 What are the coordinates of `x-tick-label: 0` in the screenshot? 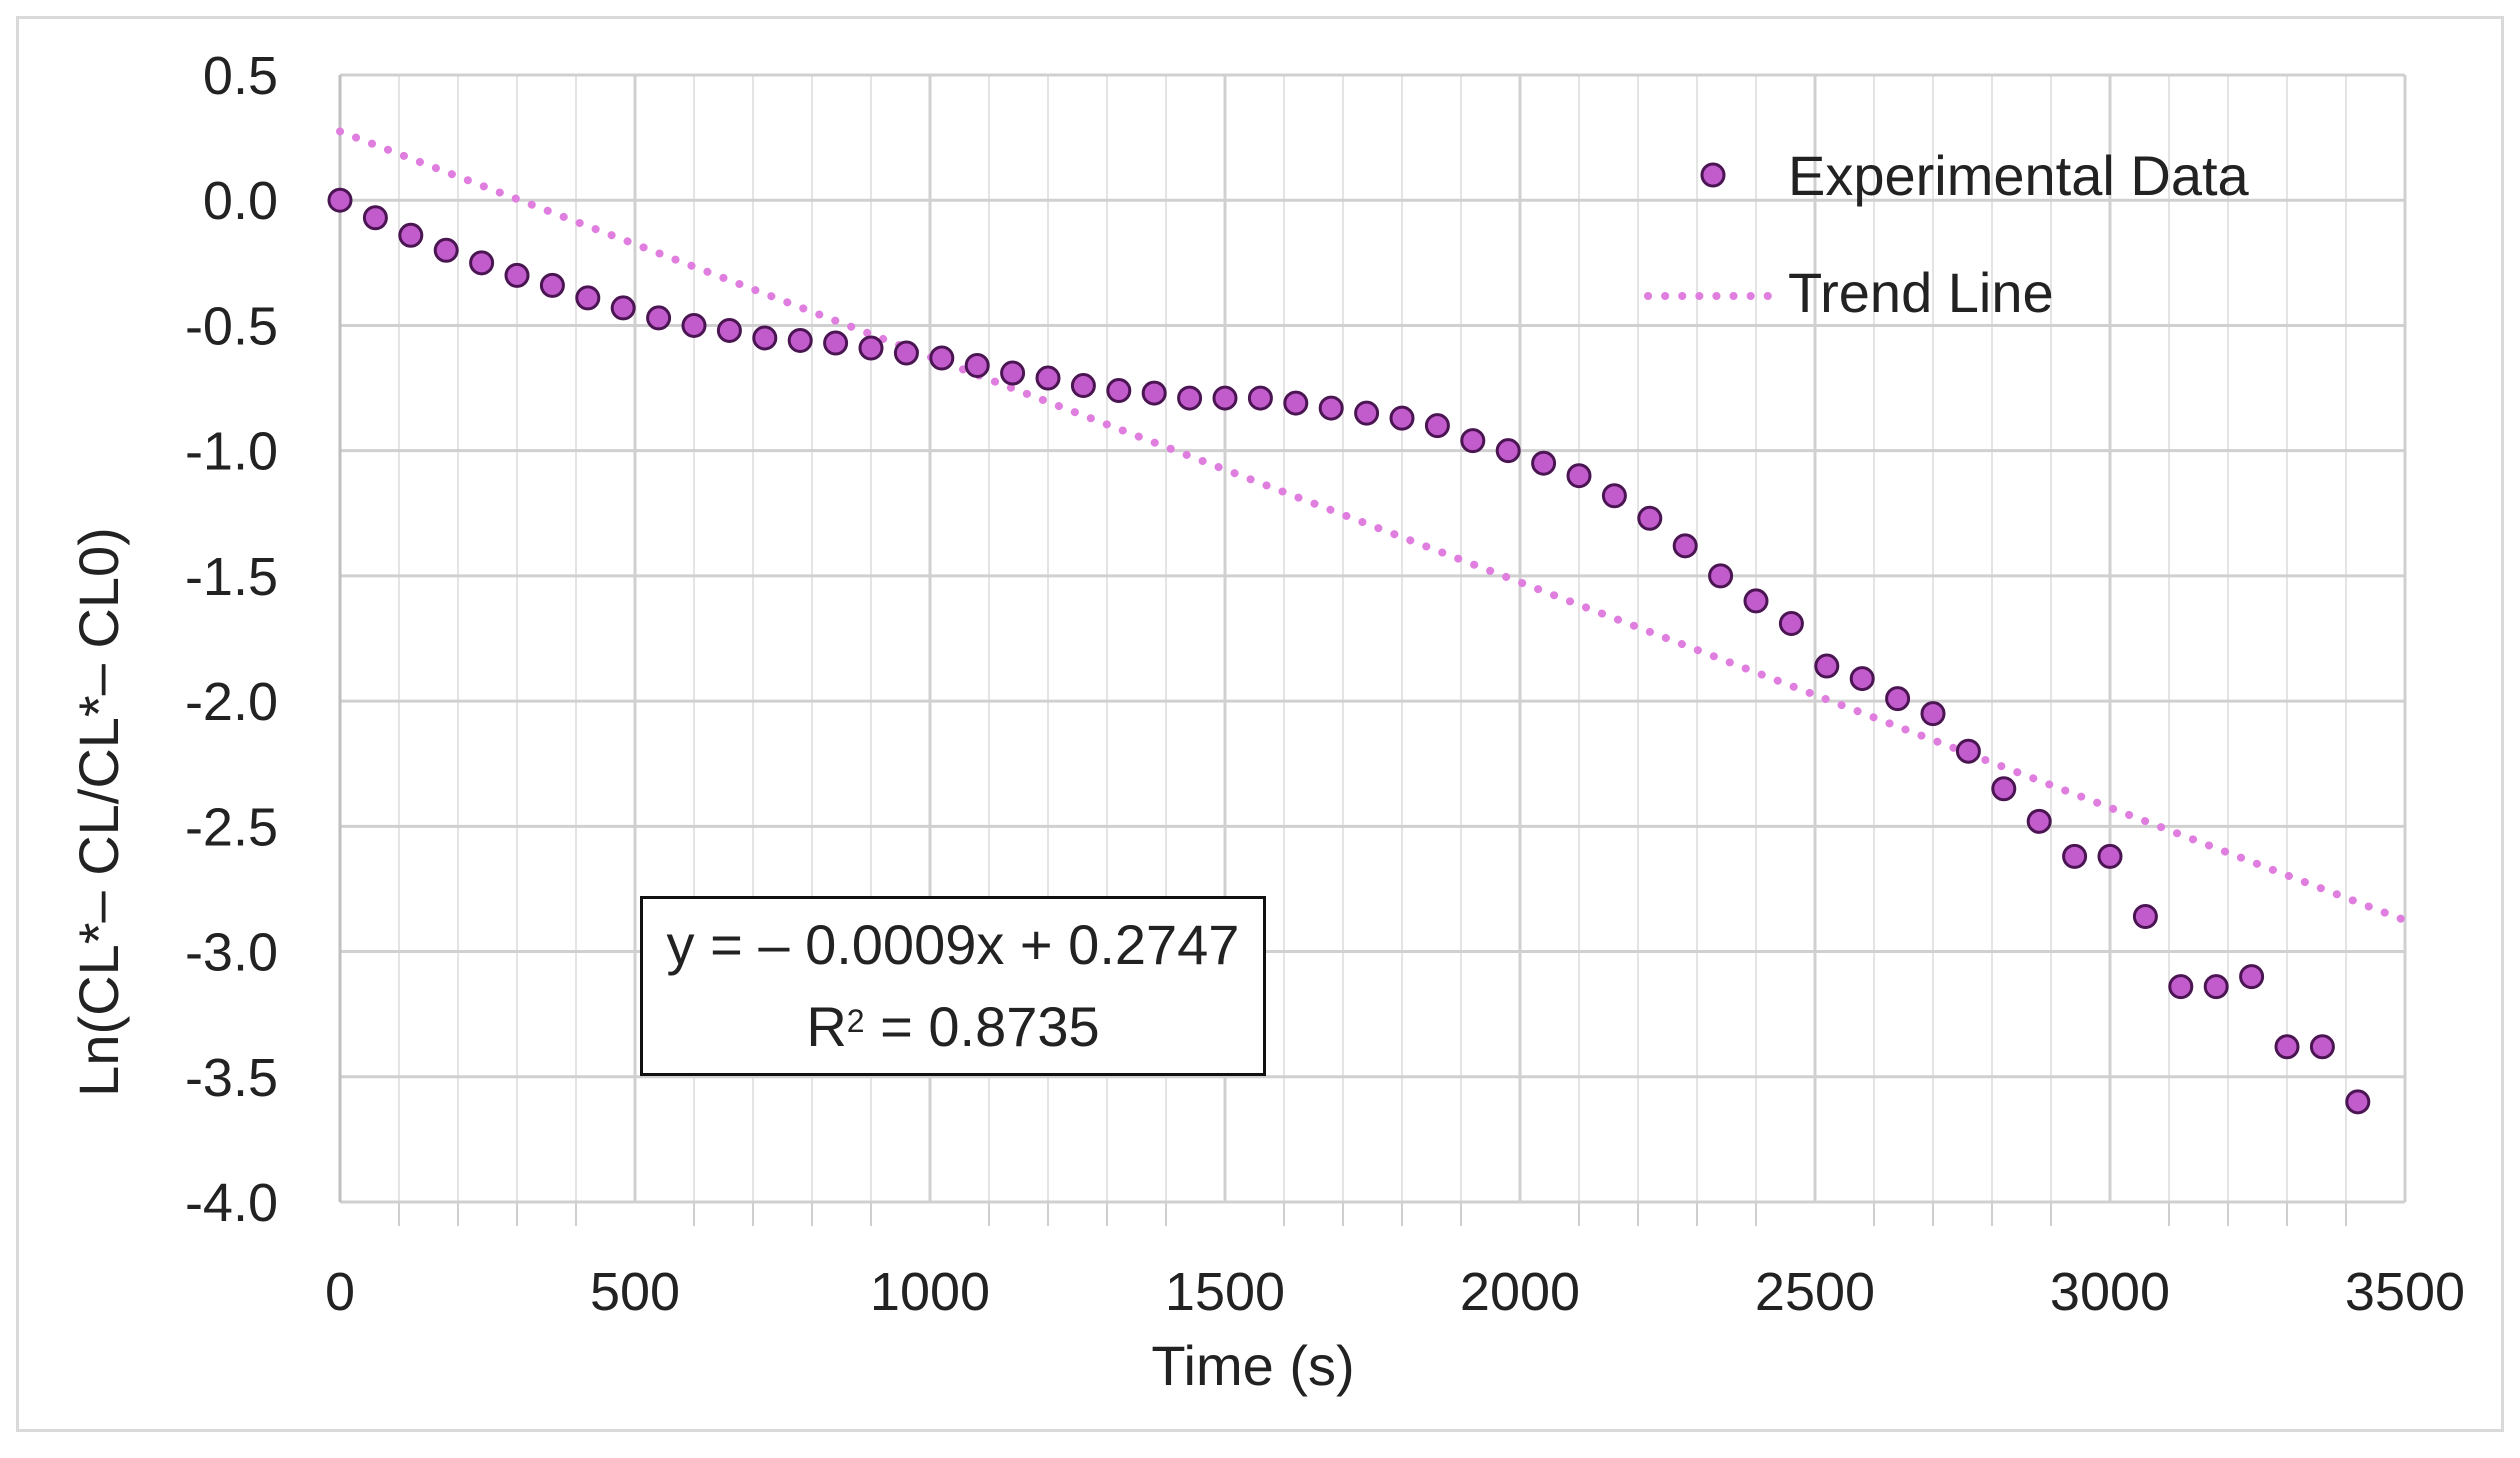 It's located at (340, 1292).